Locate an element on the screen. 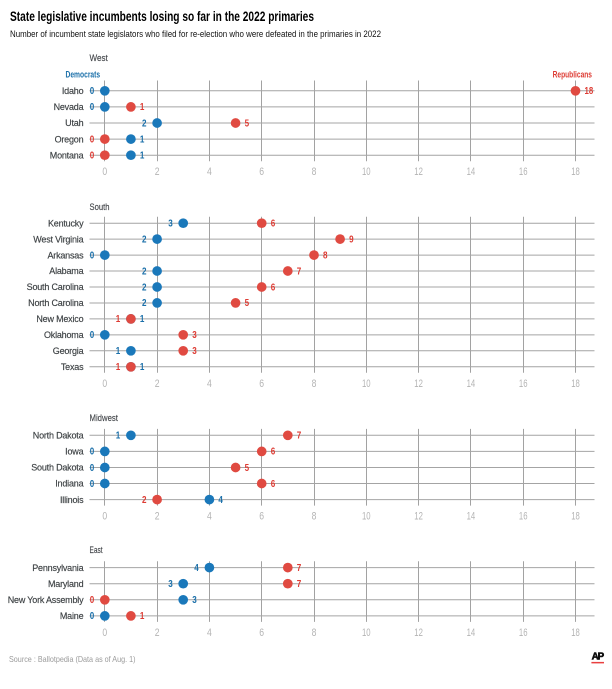 This screenshot has height=689, width=612. svg-text: North Carolina is located at coordinates (55, 303).